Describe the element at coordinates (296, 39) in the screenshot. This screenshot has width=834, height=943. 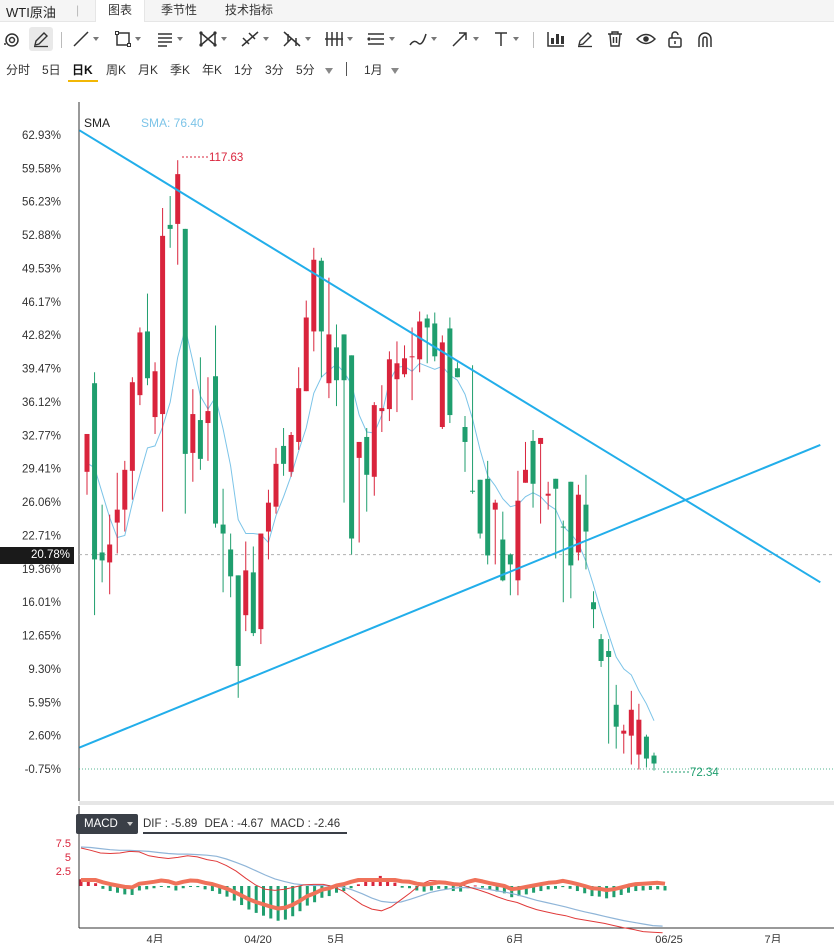
I see `gann-icon` at that location.